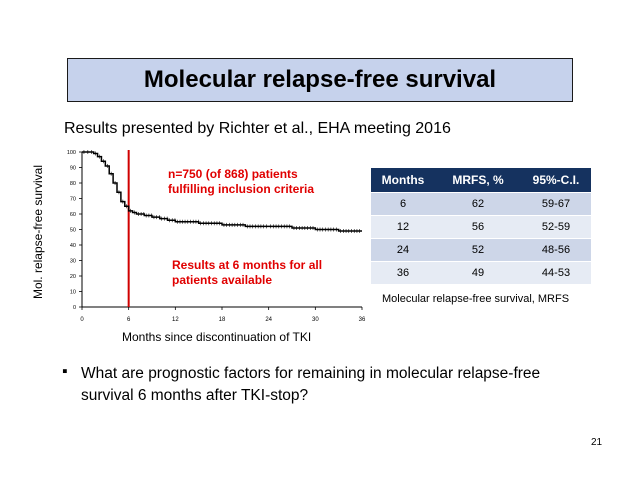 The width and height of the screenshot is (638, 493). What do you see at coordinates (556, 250) in the screenshot?
I see `table-cell: 48-56` at bounding box center [556, 250].